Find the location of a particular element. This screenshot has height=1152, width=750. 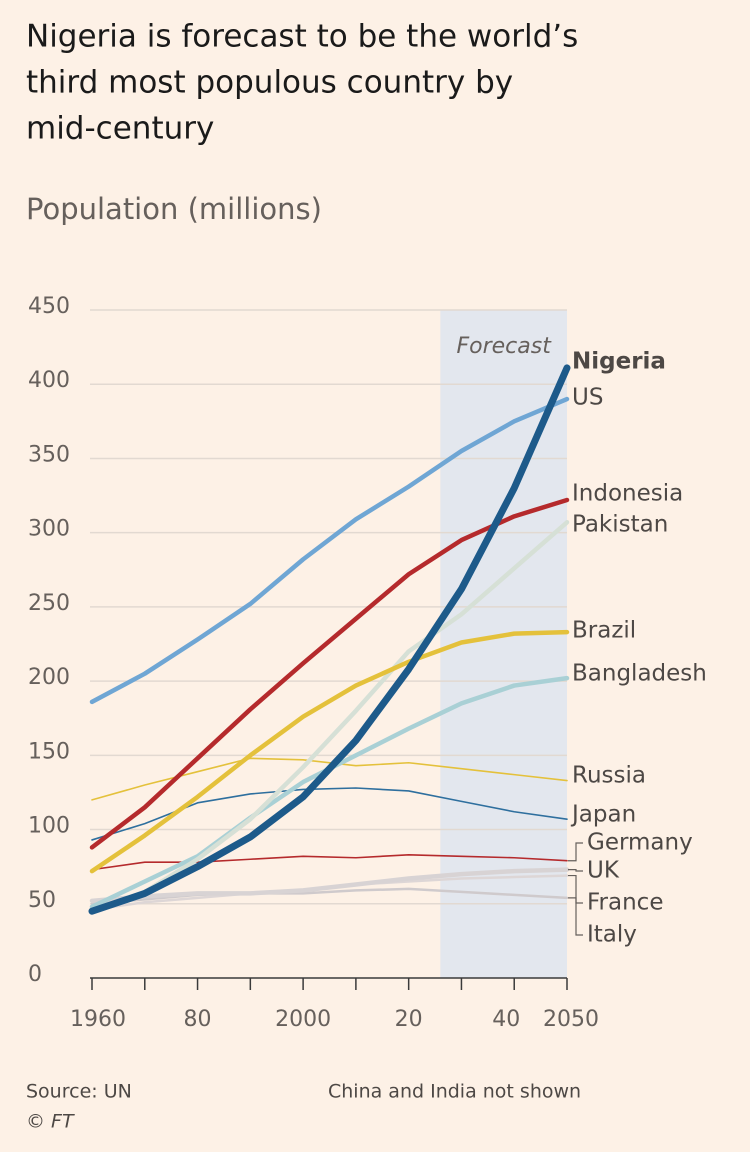

subtitle: Population (millions) is located at coordinates (174, 209).